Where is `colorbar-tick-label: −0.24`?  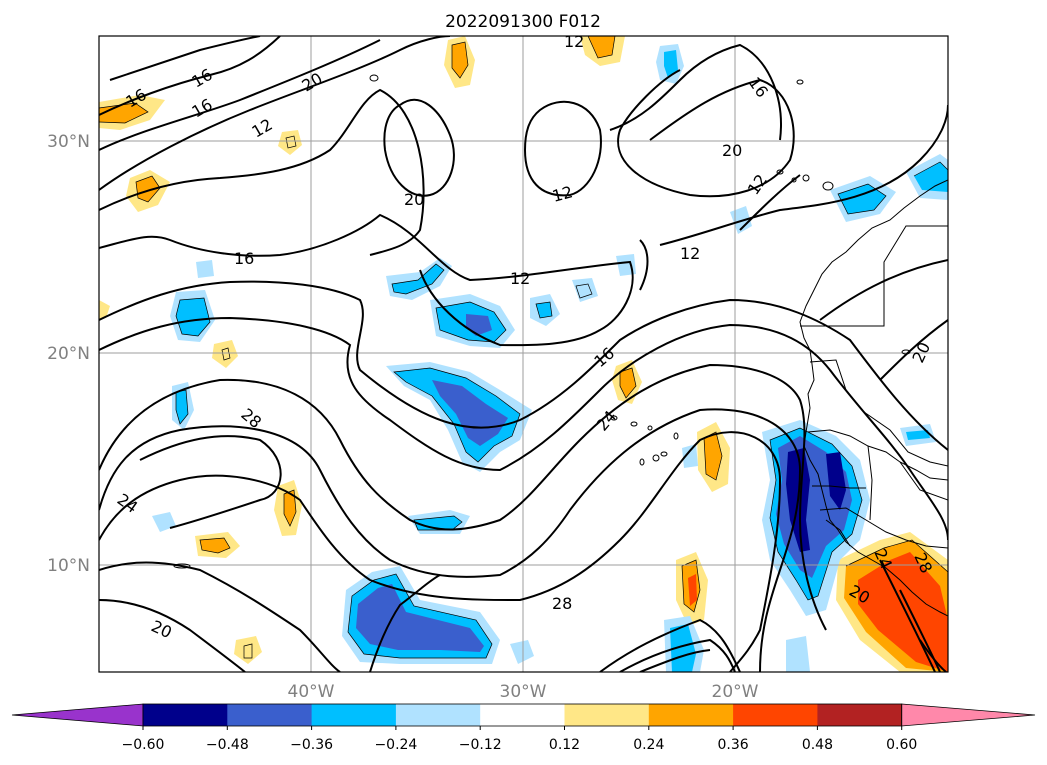 colorbar-tick-label: −0.24 is located at coordinates (395, 745).